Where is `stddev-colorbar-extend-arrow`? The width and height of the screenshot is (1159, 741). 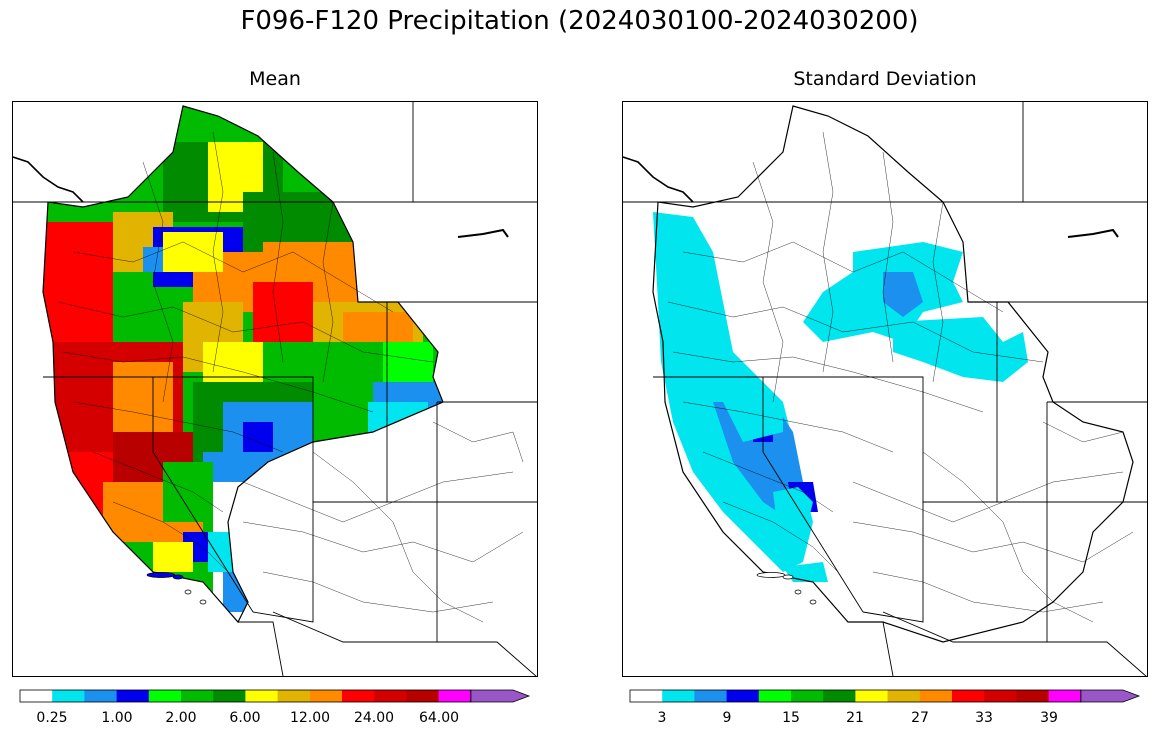 stddev-colorbar-extend-arrow is located at coordinates (1110, 696).